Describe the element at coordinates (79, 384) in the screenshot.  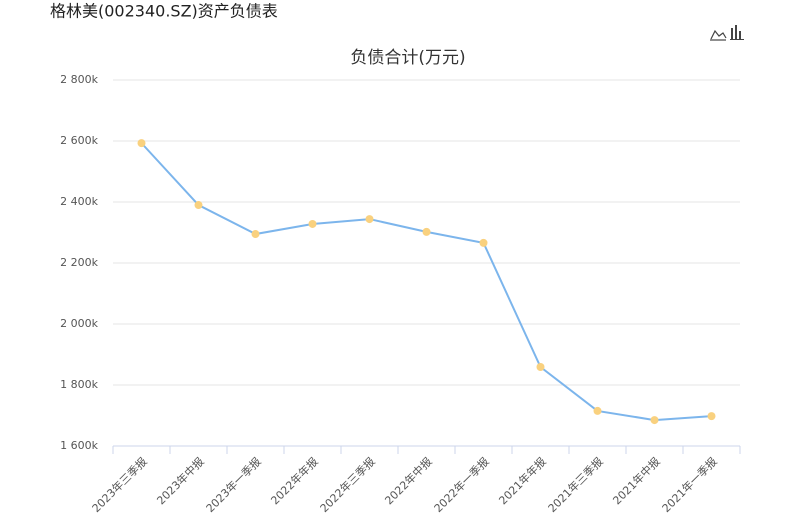
I see `y-tick-label: 1 800k` at that location.